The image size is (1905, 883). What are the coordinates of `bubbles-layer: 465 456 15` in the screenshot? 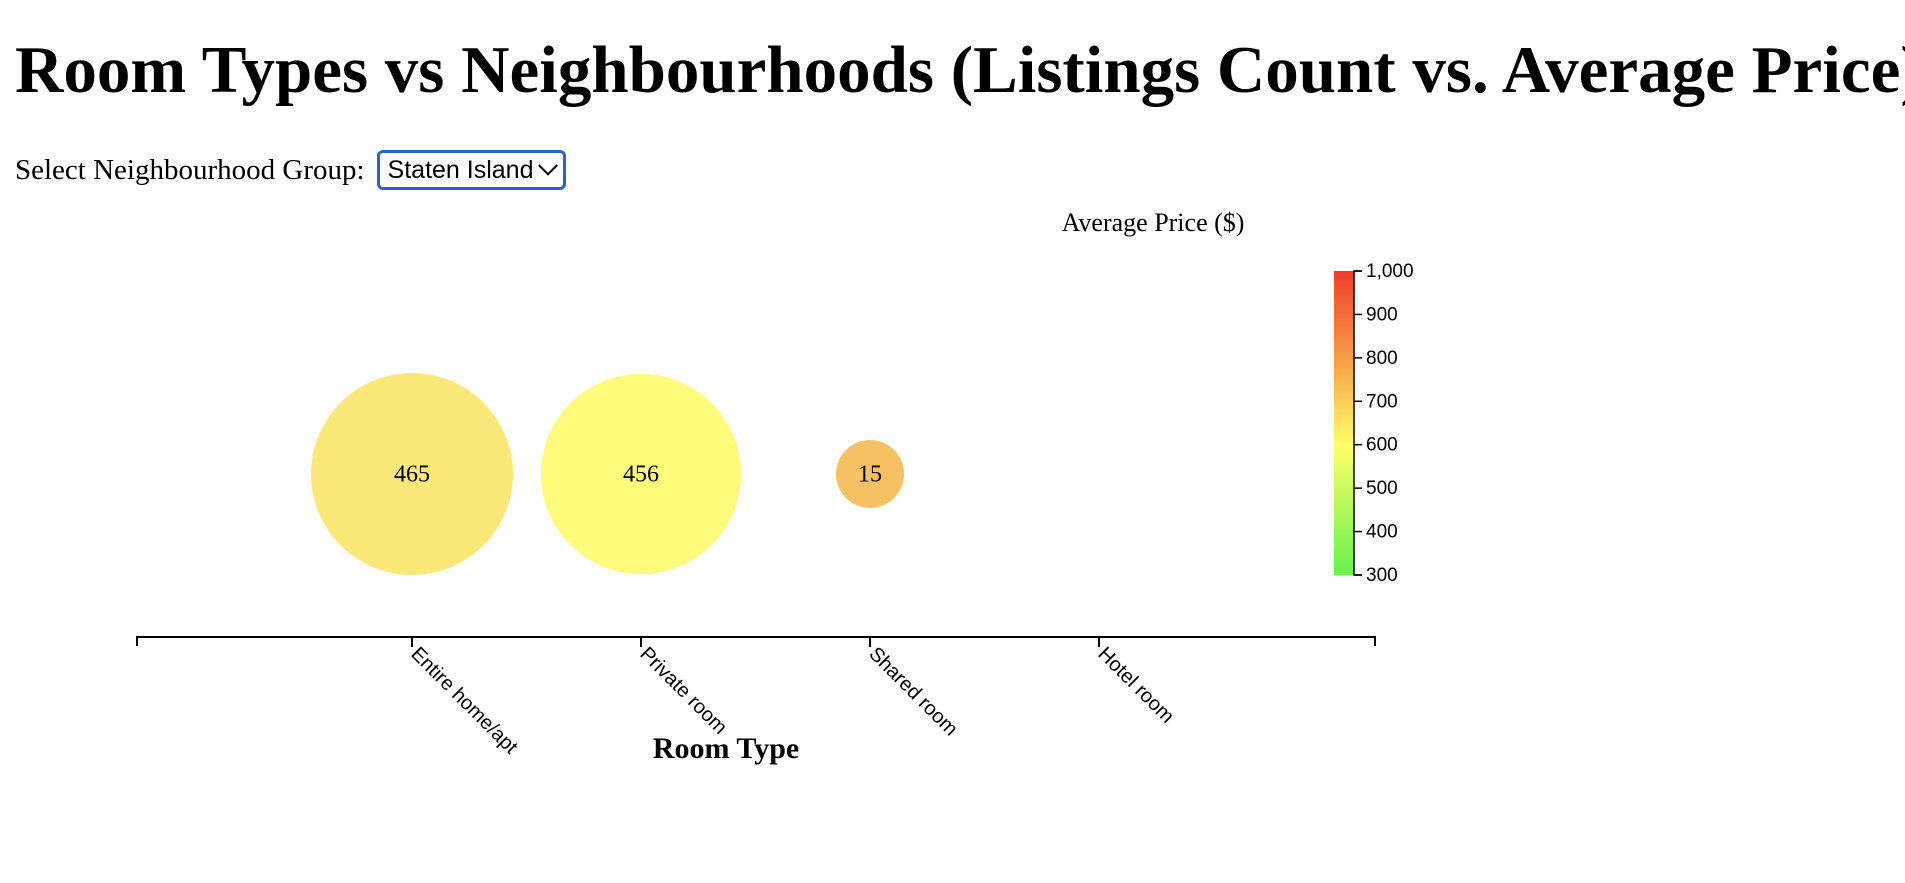 It's located at (607, 474).